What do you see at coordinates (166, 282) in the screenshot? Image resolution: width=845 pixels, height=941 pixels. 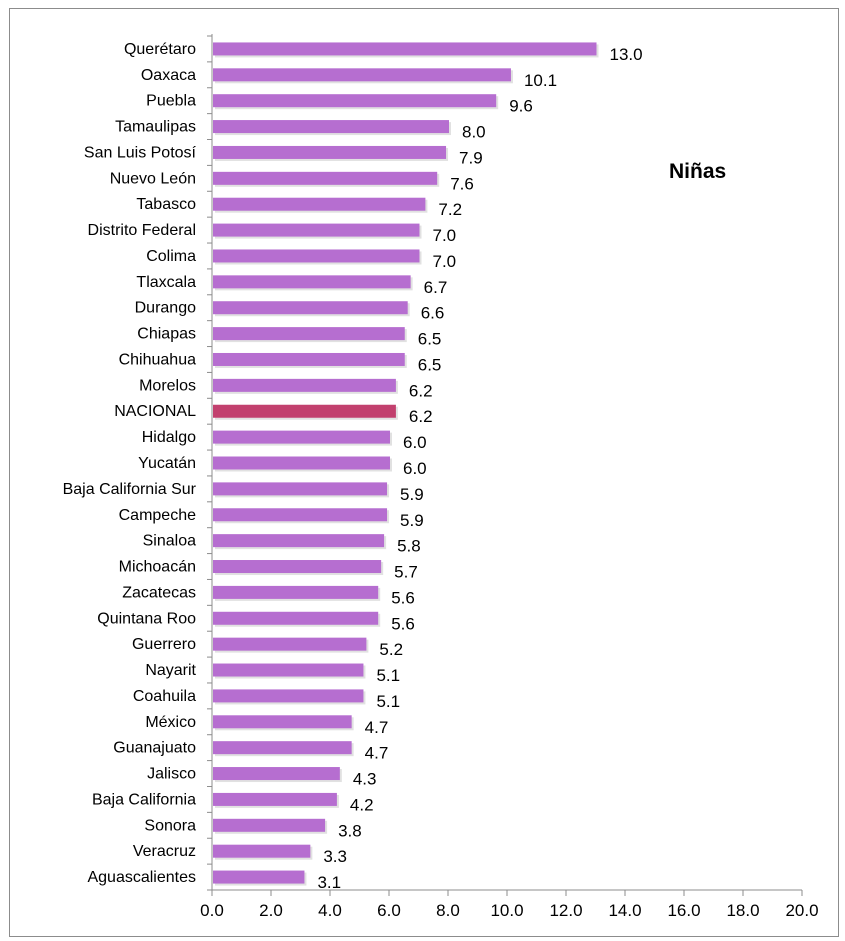 I see `category-label: Tlaxcala` at bounding box center [166, 282].